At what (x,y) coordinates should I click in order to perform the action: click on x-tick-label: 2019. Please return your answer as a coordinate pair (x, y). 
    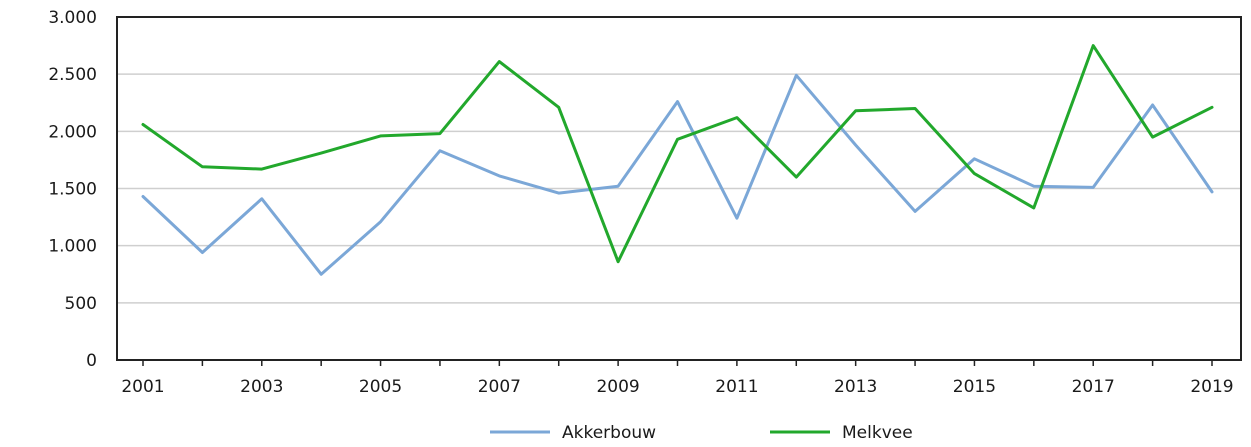
    Looking at the image, I should click on (1211, 387).